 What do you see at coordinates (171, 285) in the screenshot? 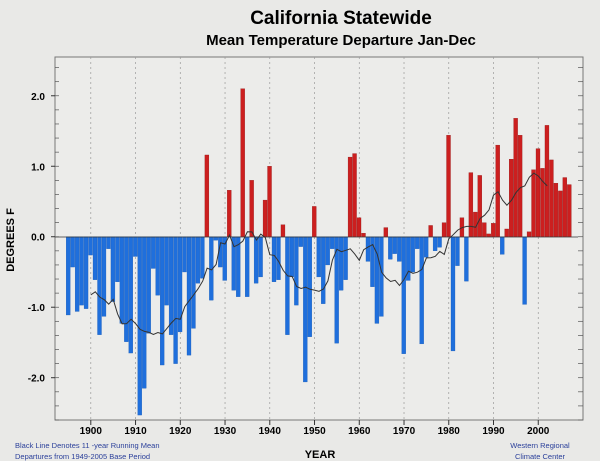
I see `bar-1918` at bounding box center [171, 285].